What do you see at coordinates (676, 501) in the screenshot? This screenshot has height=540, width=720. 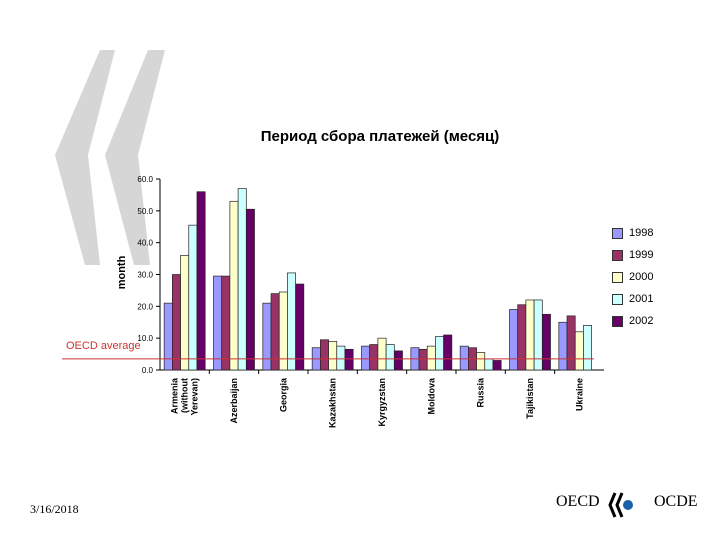 I see `oecd-logo-text-right: OCDE` at bounding box center [676, 501].